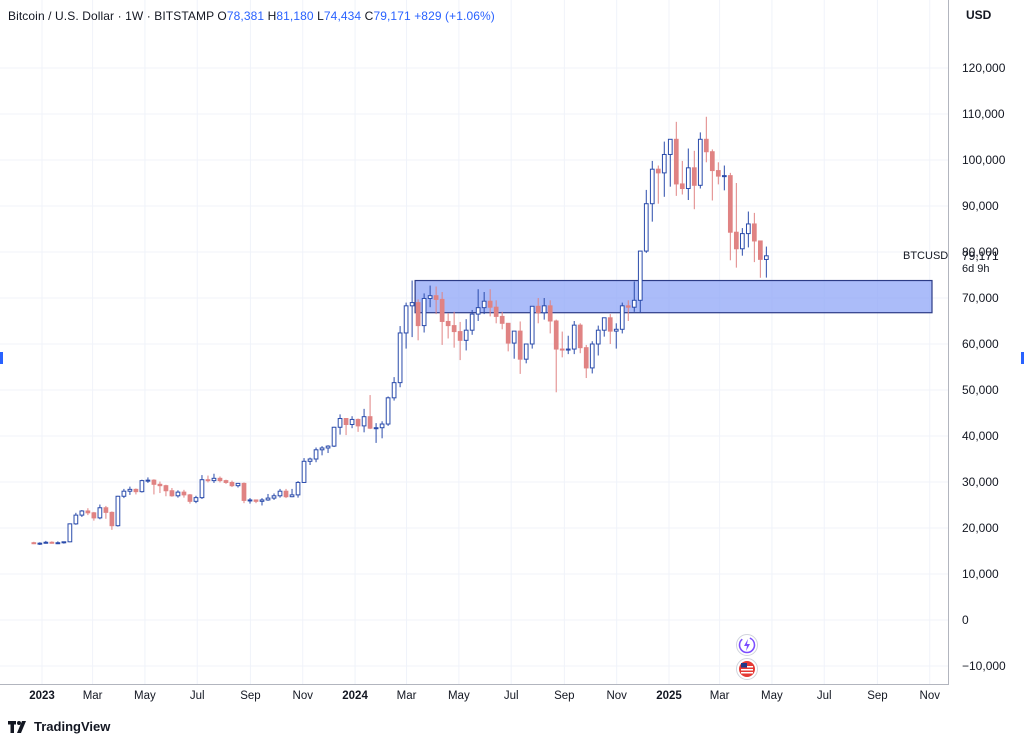  What do you see at coordinates (1, 358) in the screenshot?
I see `left-edge-handle` at bounding box center [1, 358].